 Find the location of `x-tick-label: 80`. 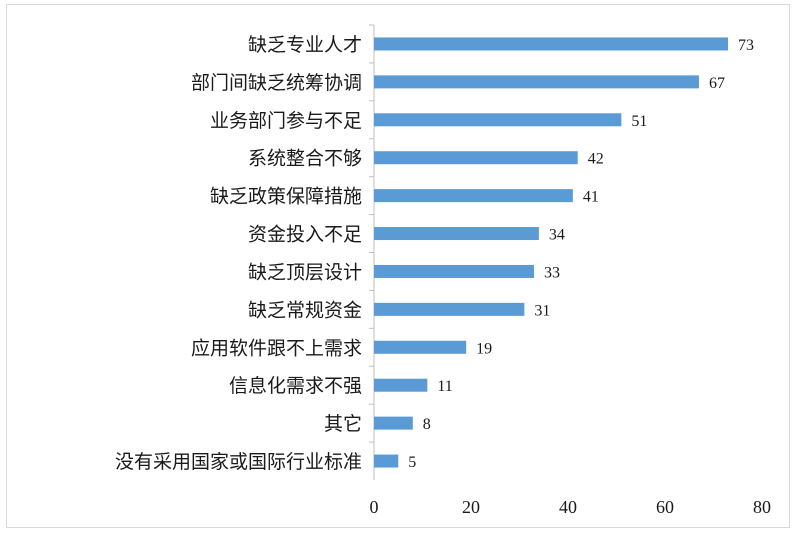

x-tick-label: 80 is located at coordinates (762, 507).